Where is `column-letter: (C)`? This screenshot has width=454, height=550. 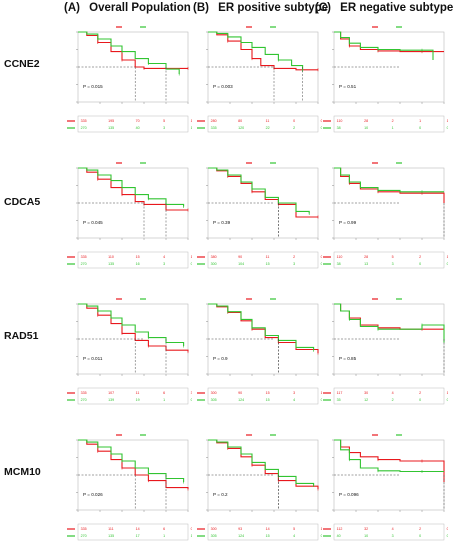
column-letter: (C) is located at coordinates (323, 8).